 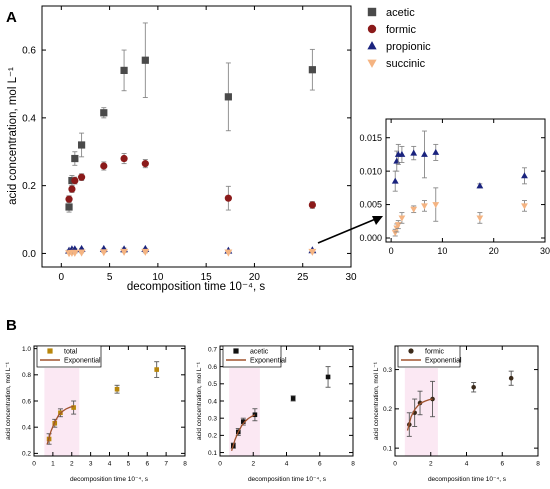 I want to click on plot-frame, so click(x=465, y=180).